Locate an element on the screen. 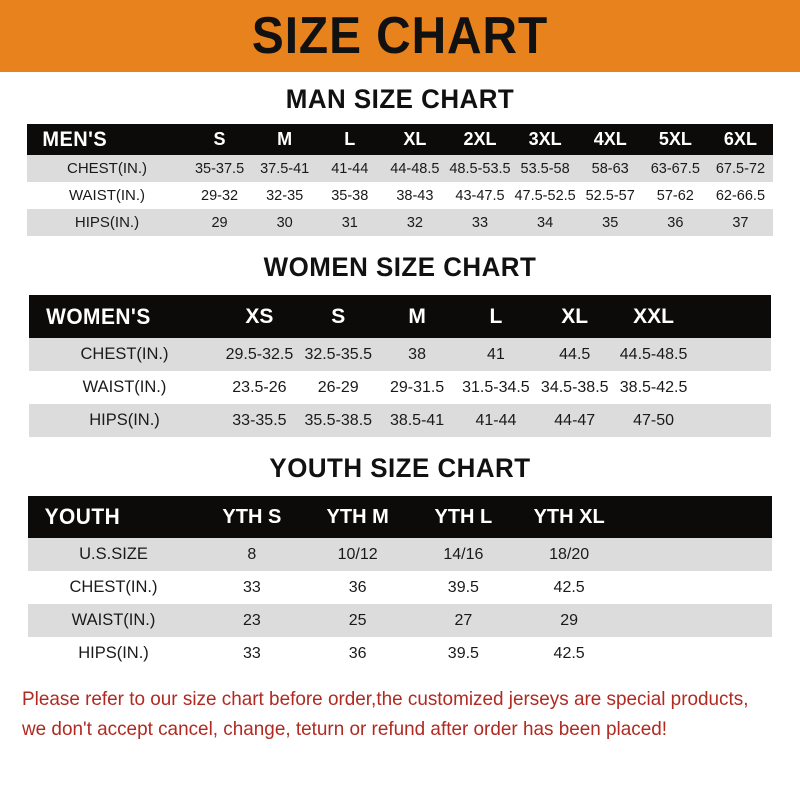 The image size is (800, 800). men-section-title: MAN SIZE CHART is located at coordinates (400, 99).